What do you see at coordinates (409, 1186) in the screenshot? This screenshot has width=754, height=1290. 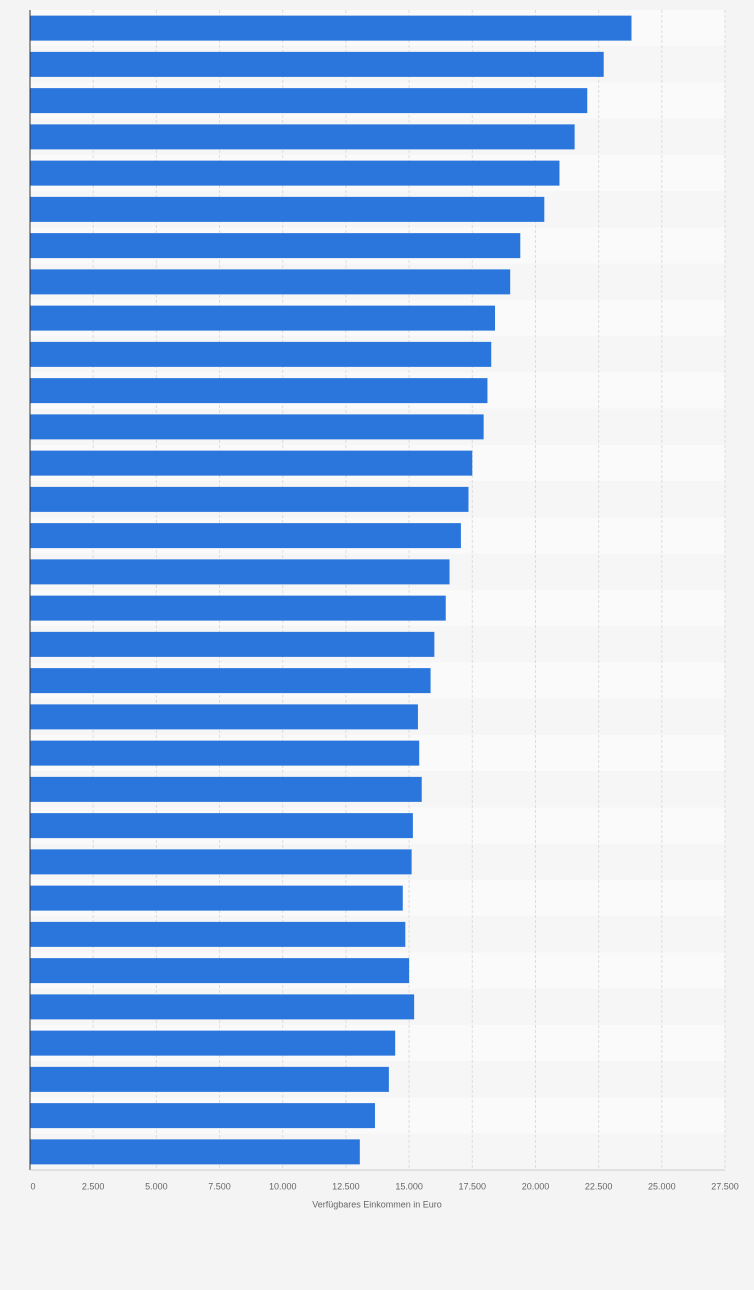 I see `x-tick-label: 15.000` at bounding box center [409, 1186].